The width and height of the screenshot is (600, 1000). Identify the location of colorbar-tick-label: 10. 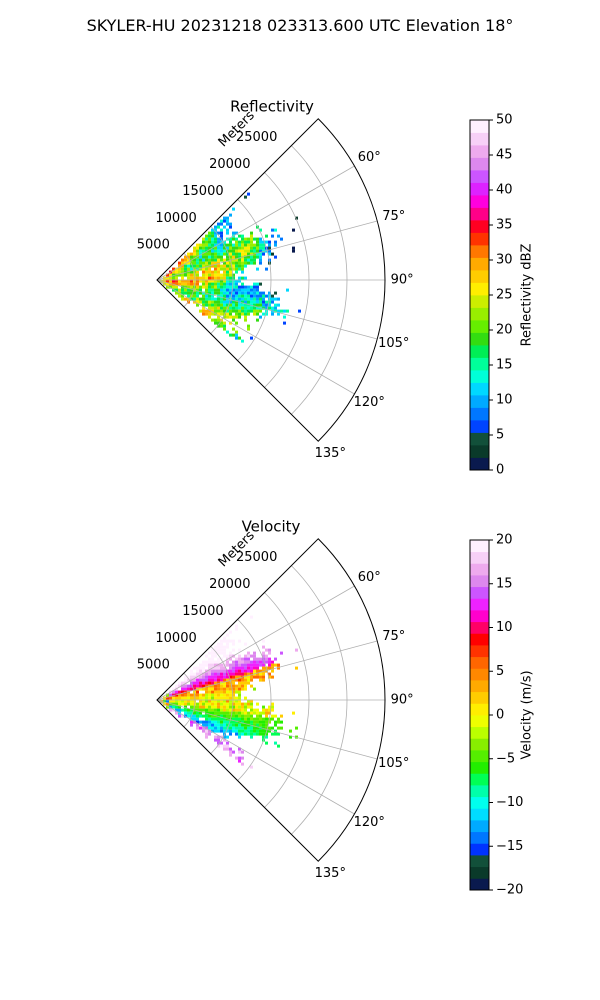
(504, 627).